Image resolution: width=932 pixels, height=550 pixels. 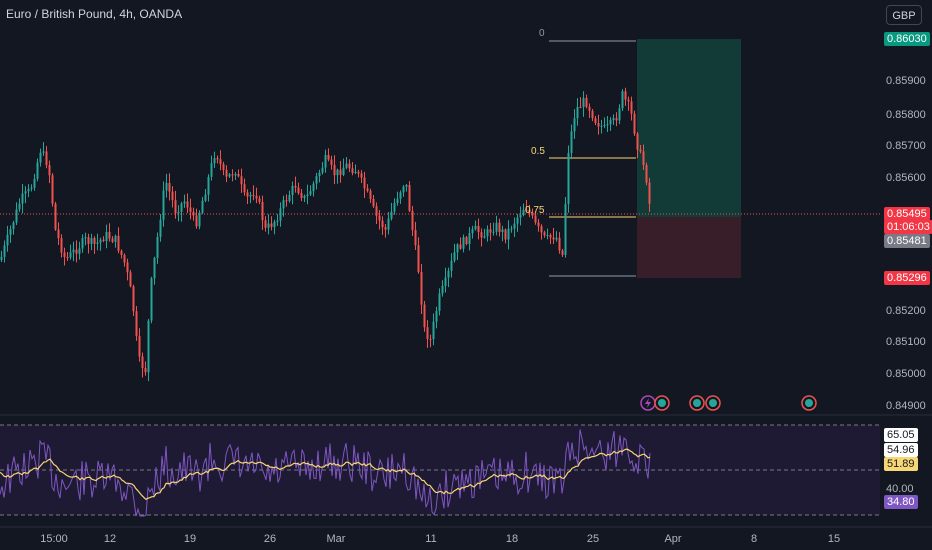 What do you see at coordinates (906, 406) in the screenshot?
I see `price-tick: 0.84900` at bounding box center [906, 406].